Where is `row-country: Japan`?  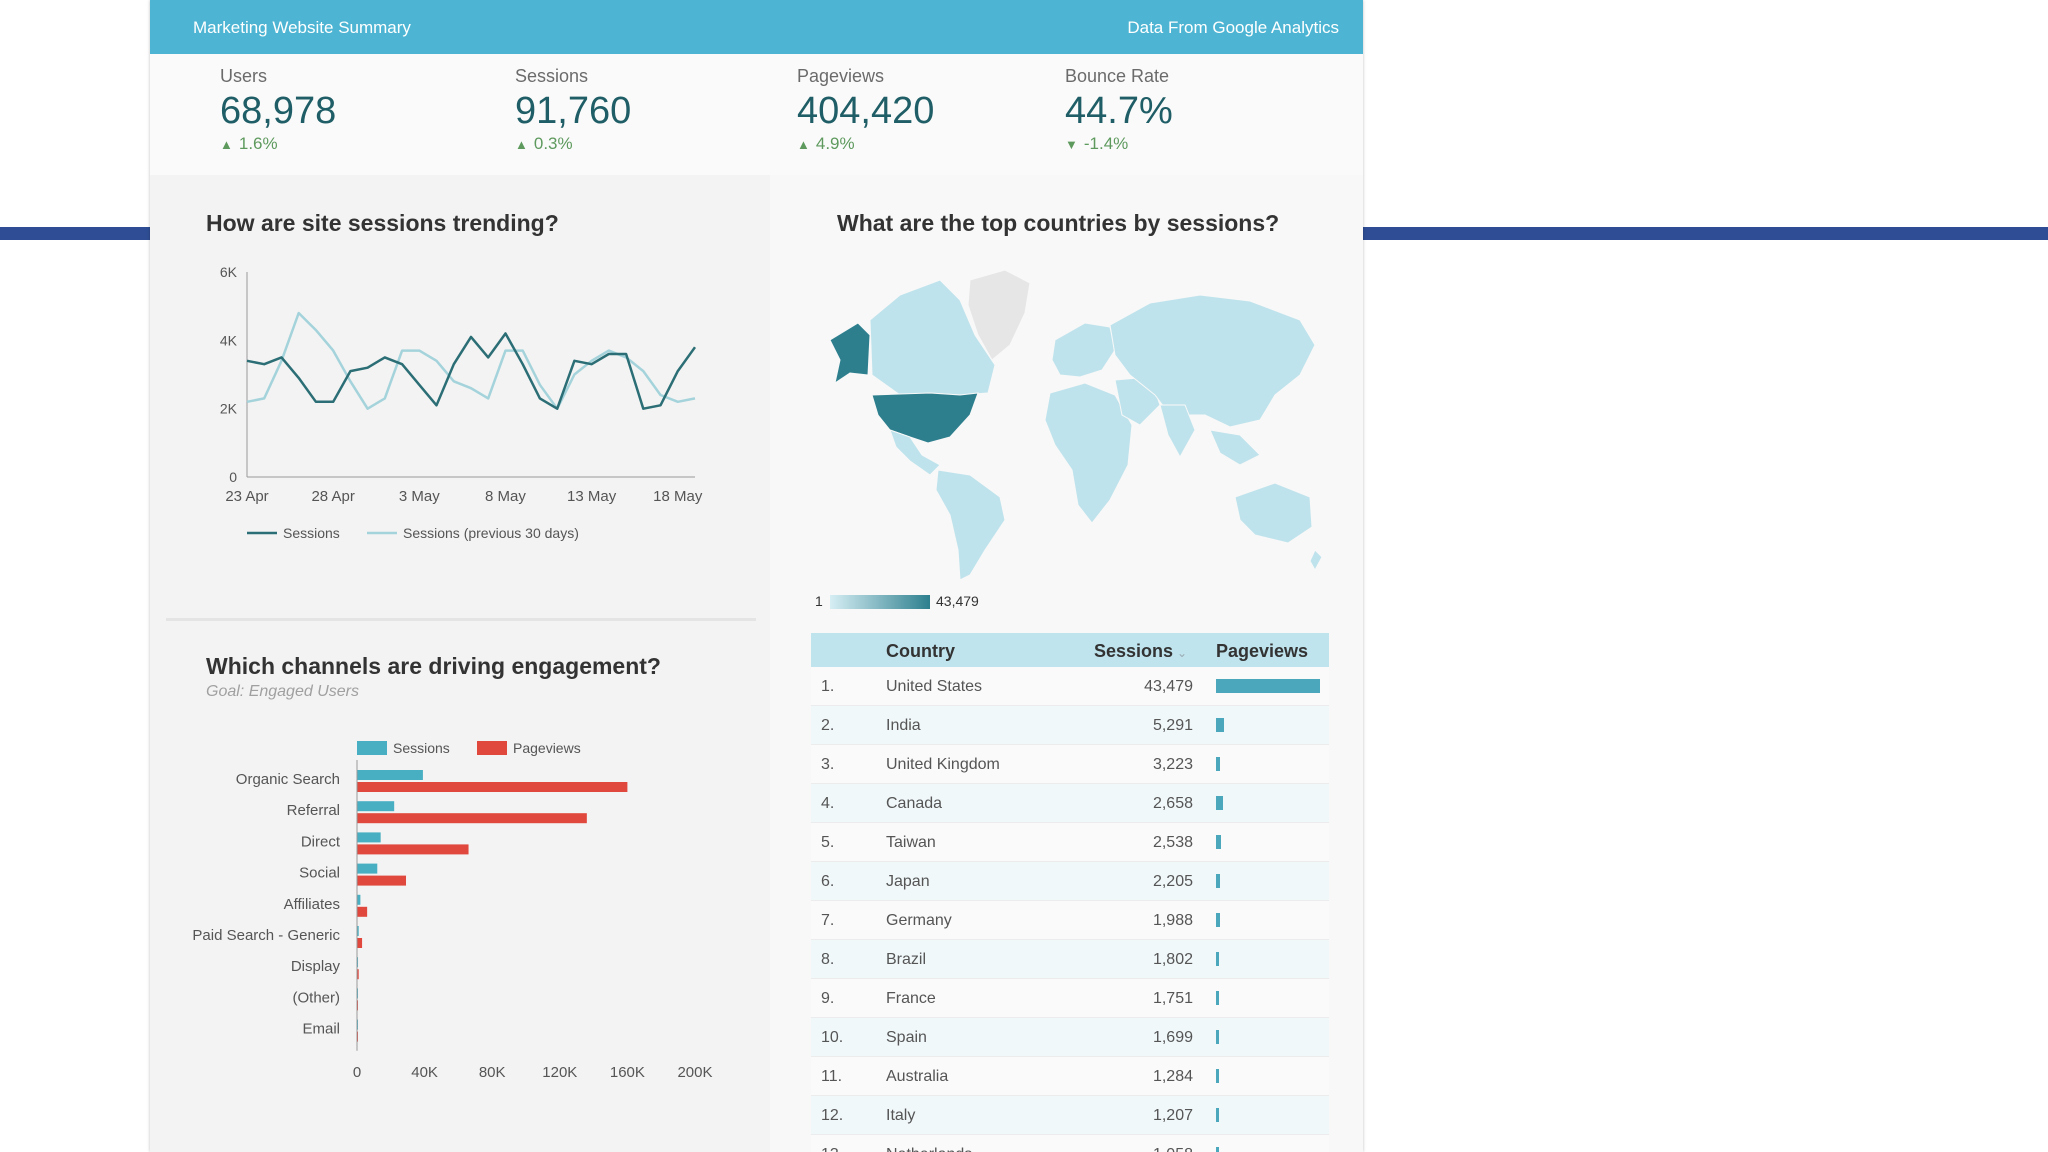 row-country: Japan is located at coordinates (908, 881).